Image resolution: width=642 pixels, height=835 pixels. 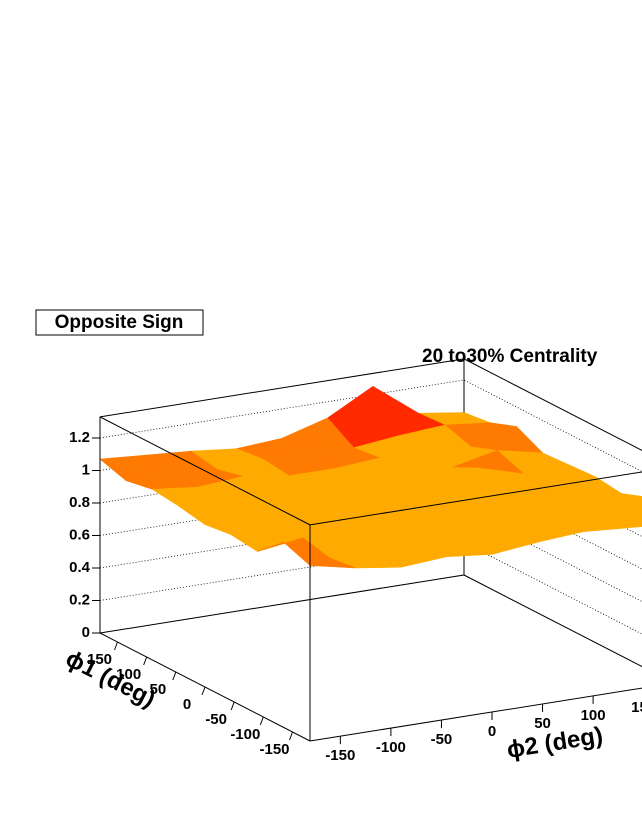 I want to click on y-tick-label: -50, so click(x=216, y=719).